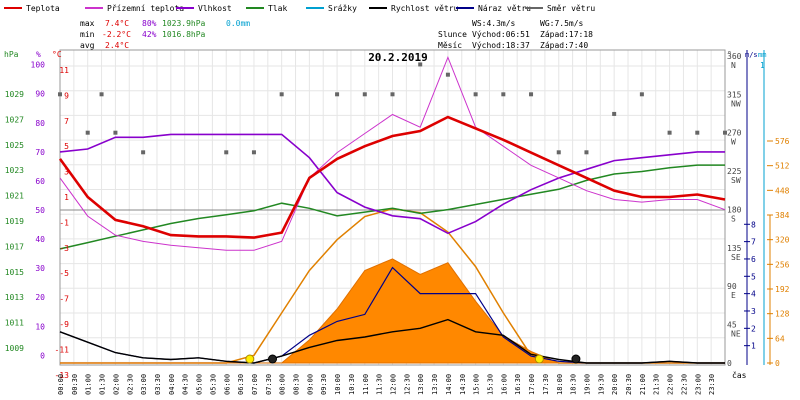  I want to click on direction-tick: N, so click(733, 65).